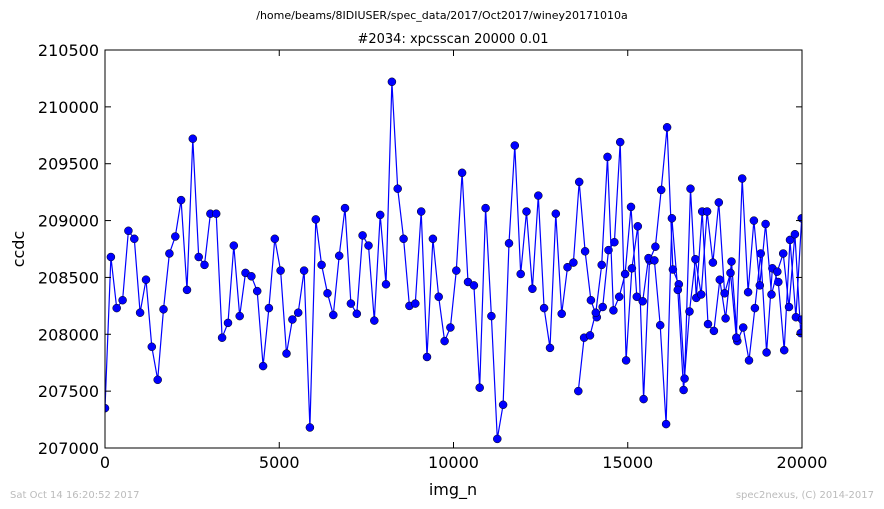 Image resolution: width=884 pixels, height=509 pixels. Describe the element at coordinates (802, 462) in the screenshot. I see `x-tick-label: 20000` at that location.